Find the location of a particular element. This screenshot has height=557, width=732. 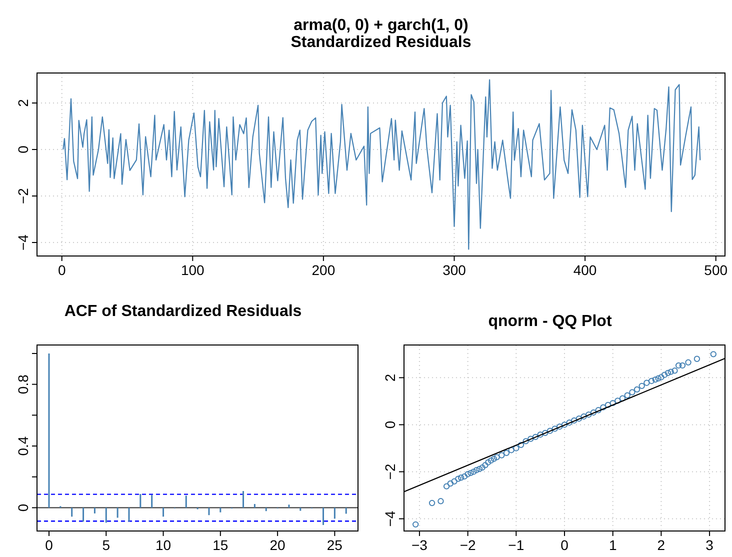

y-tick-label: 0.8 is located at coordinates (23, 384).